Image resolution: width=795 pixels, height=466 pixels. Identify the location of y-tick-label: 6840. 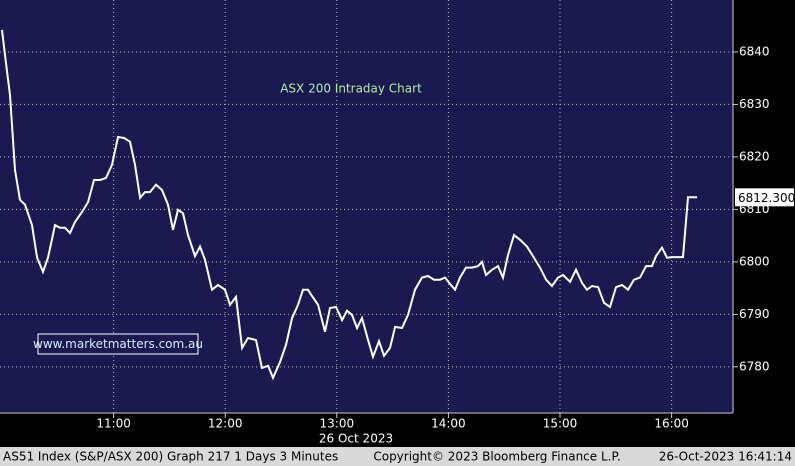
(754, 51).